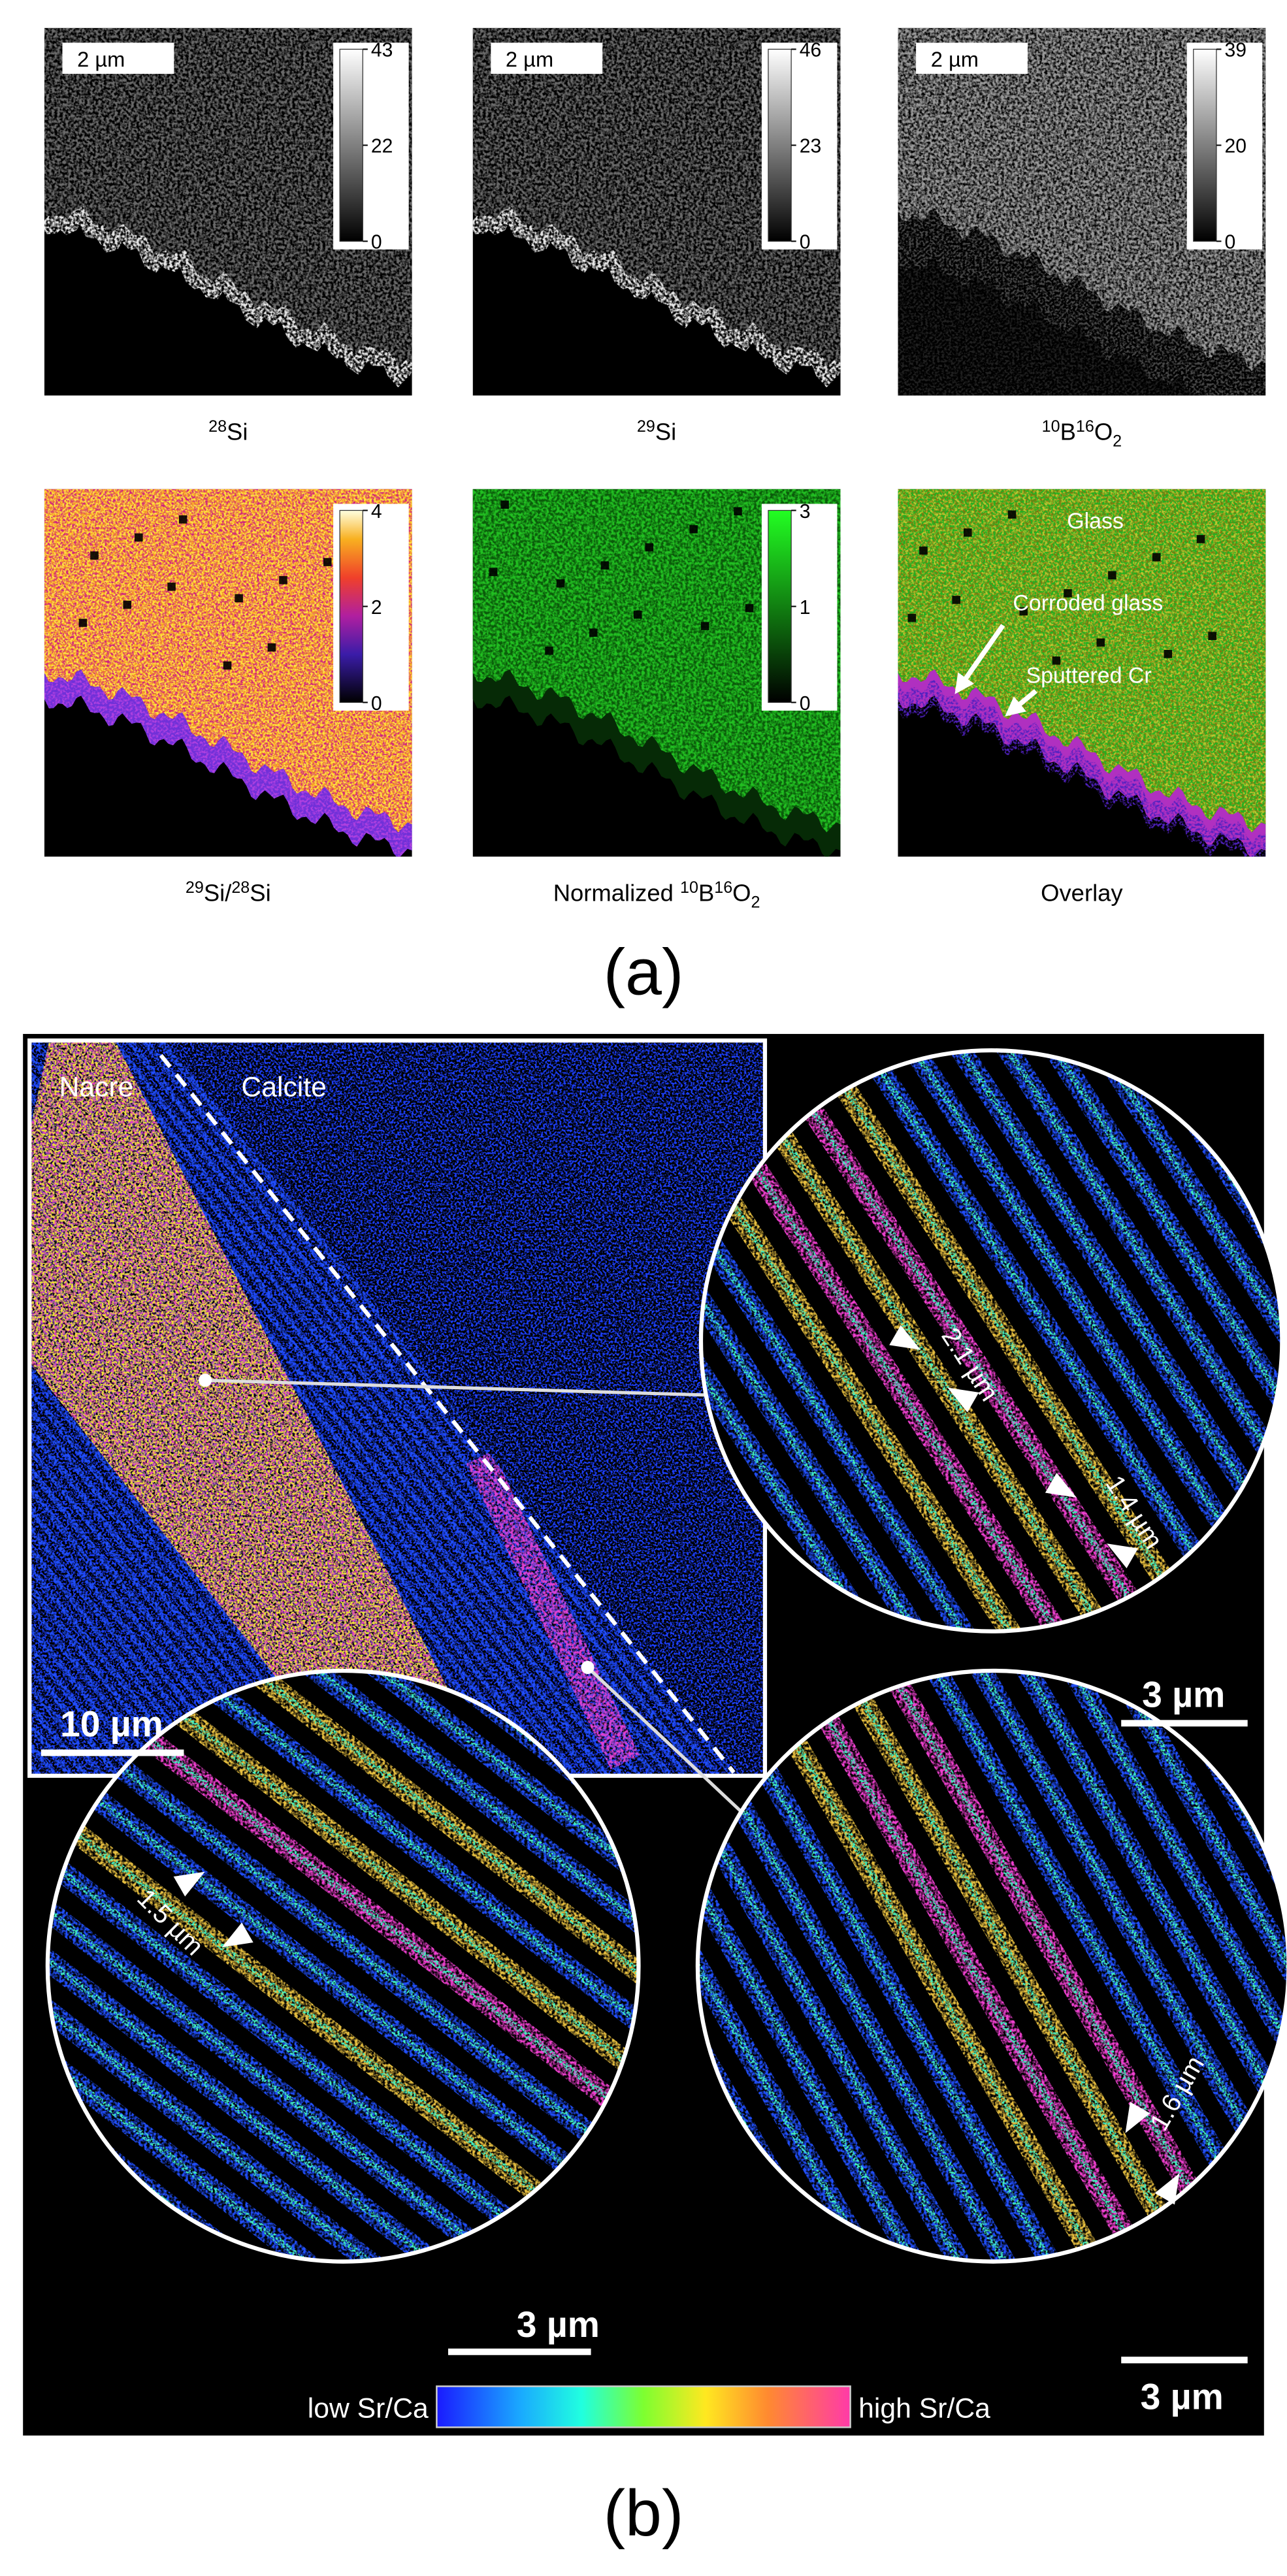 The width and height of the screenshot is (1287, 2576). What do you see at coordinates (656, 200) in the screenshot?
I see `glass-region` at bounding box center [656, 200].